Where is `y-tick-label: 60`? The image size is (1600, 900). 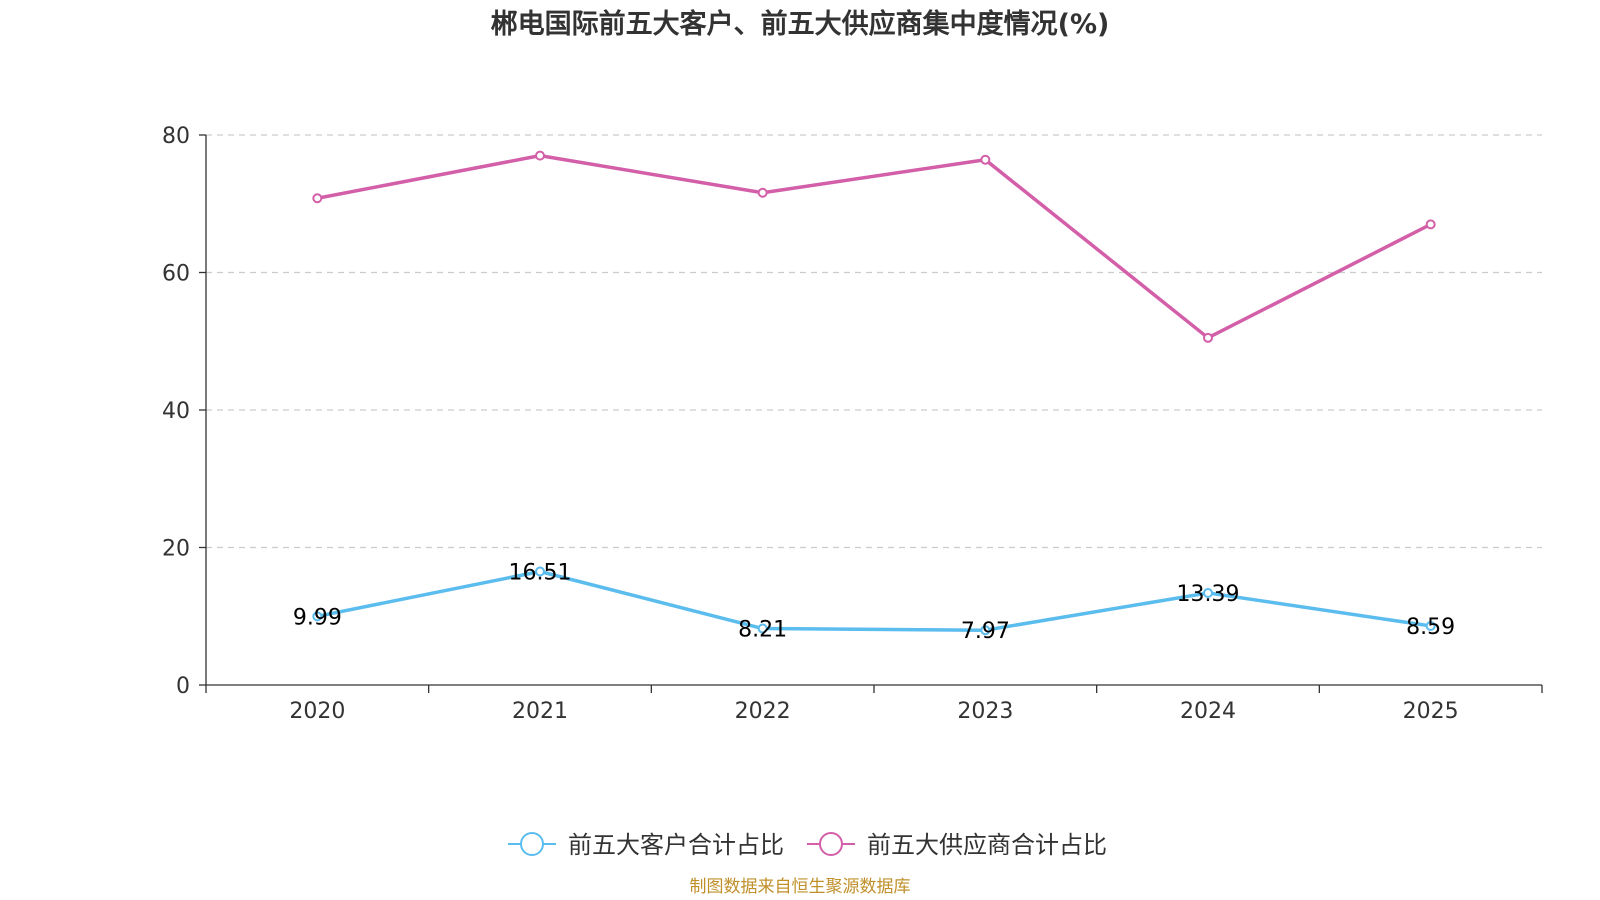
y-tick-label: 60 is located at coordinates (176, 274).